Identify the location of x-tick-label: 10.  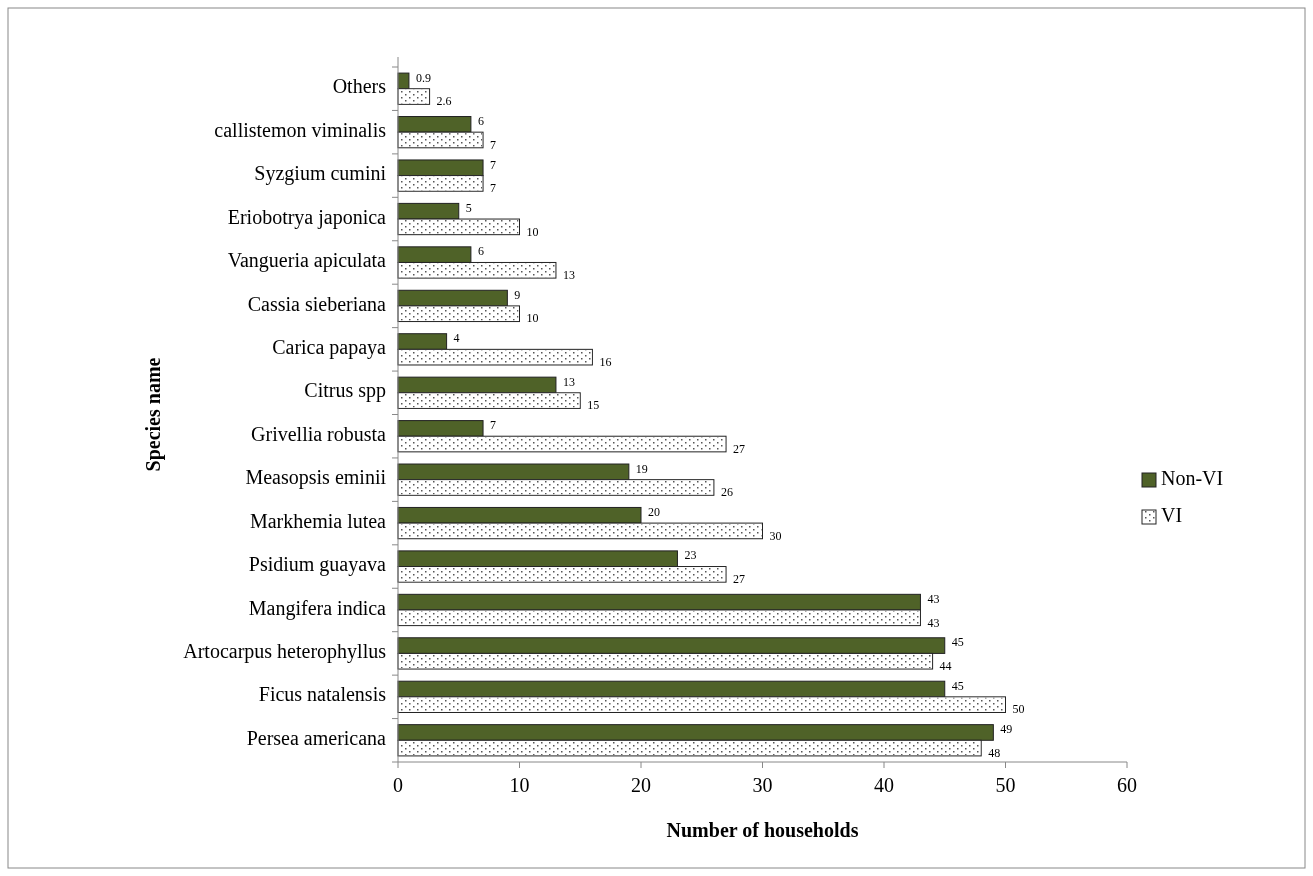
(519, 785).